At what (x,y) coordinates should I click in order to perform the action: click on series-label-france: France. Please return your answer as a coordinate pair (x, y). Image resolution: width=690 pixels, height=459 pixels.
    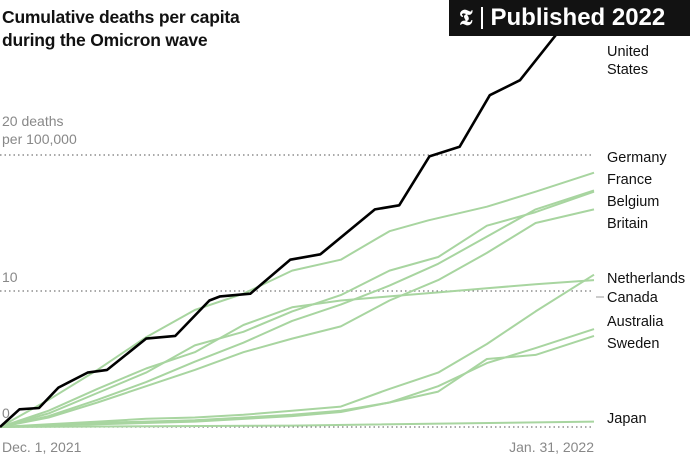
    Looking at the image, I should click on (629, 180).